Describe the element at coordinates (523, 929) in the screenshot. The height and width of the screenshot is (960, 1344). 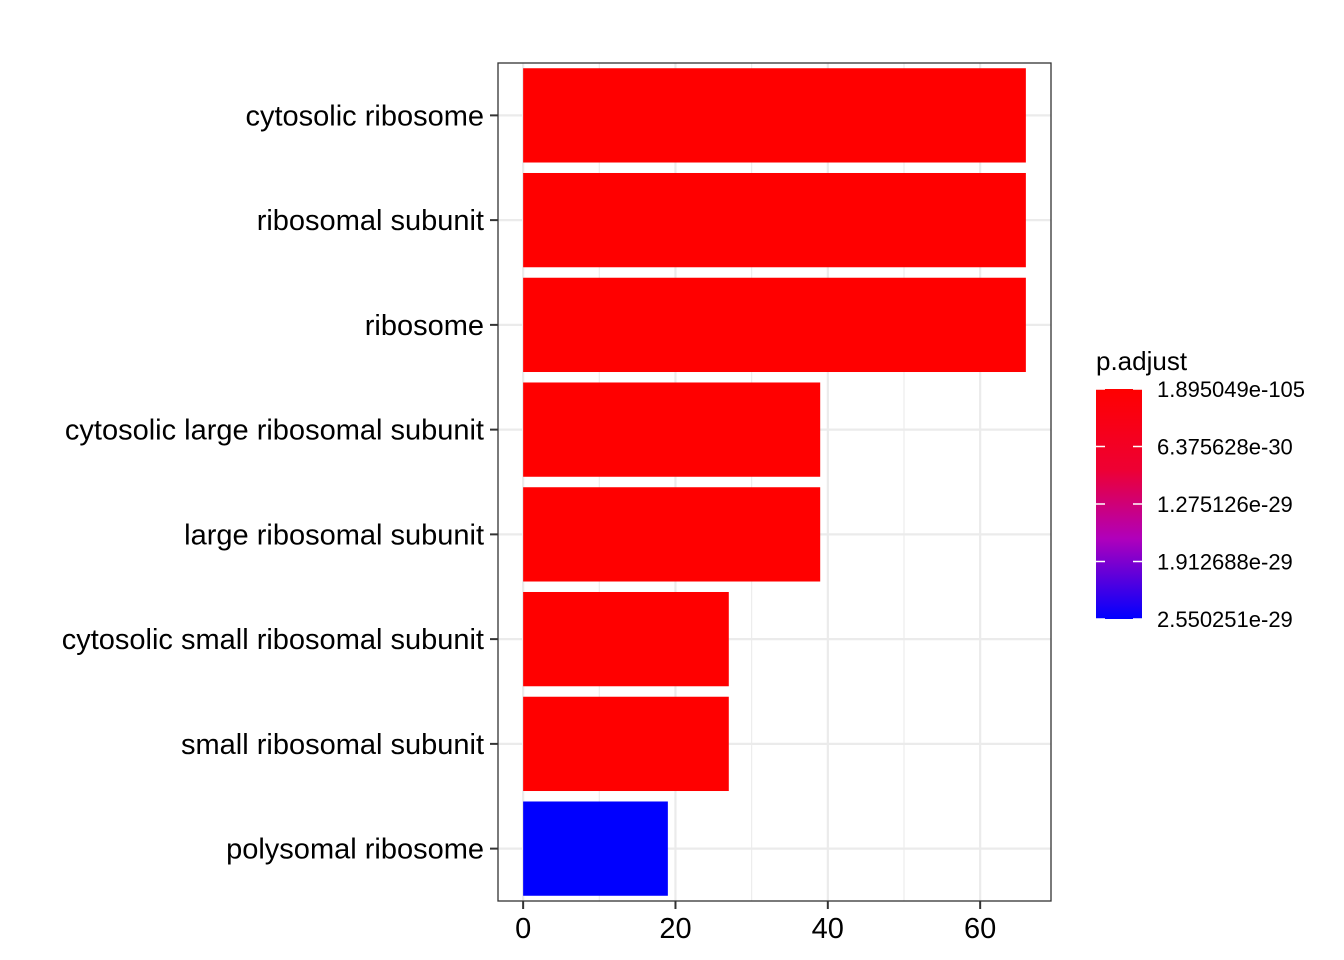
I see `x-tick-label: 0` at that location.